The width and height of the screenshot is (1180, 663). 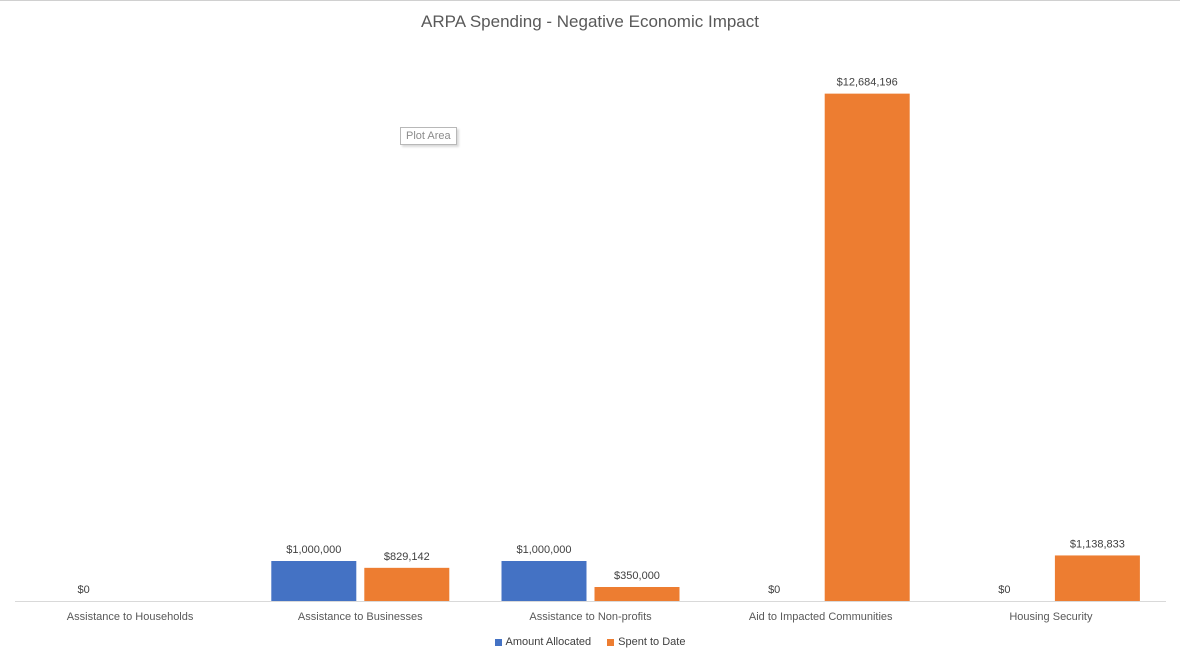 What do you see at coordinates (548, 642) in the screenshot?
I see `legend-label: Amount Allocated` at bounding box center [548, 642].